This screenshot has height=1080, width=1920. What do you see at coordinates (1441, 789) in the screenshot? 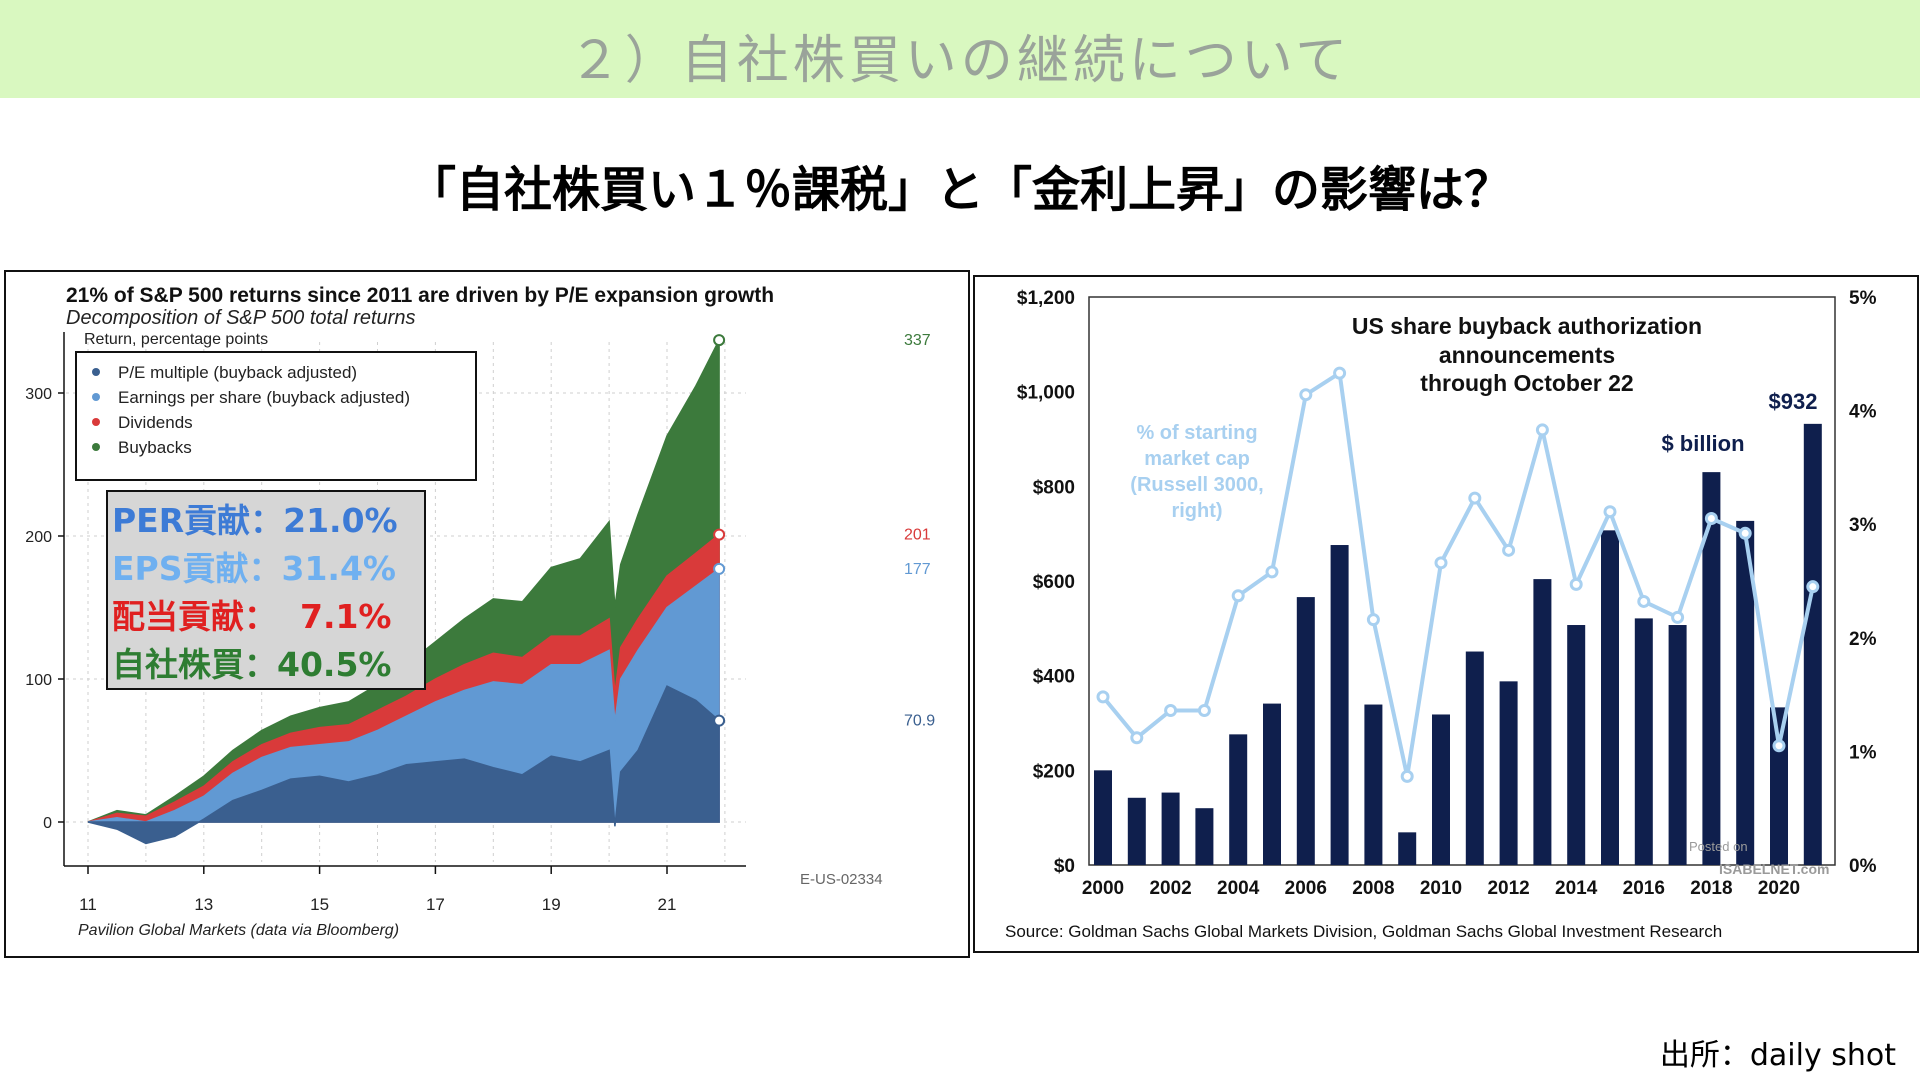
I see `bar-2010` at bounding box center [1441, 789].